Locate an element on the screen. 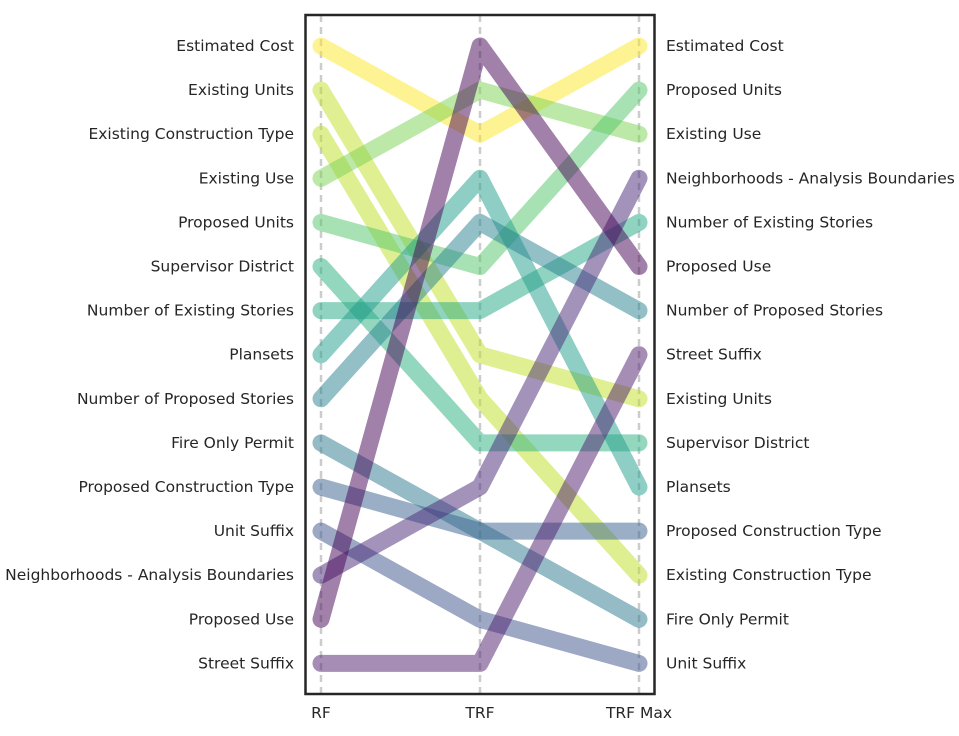 The width and height of the screenshot is (959, 736). series-line-existing-use is located at coordinates (480, 134).